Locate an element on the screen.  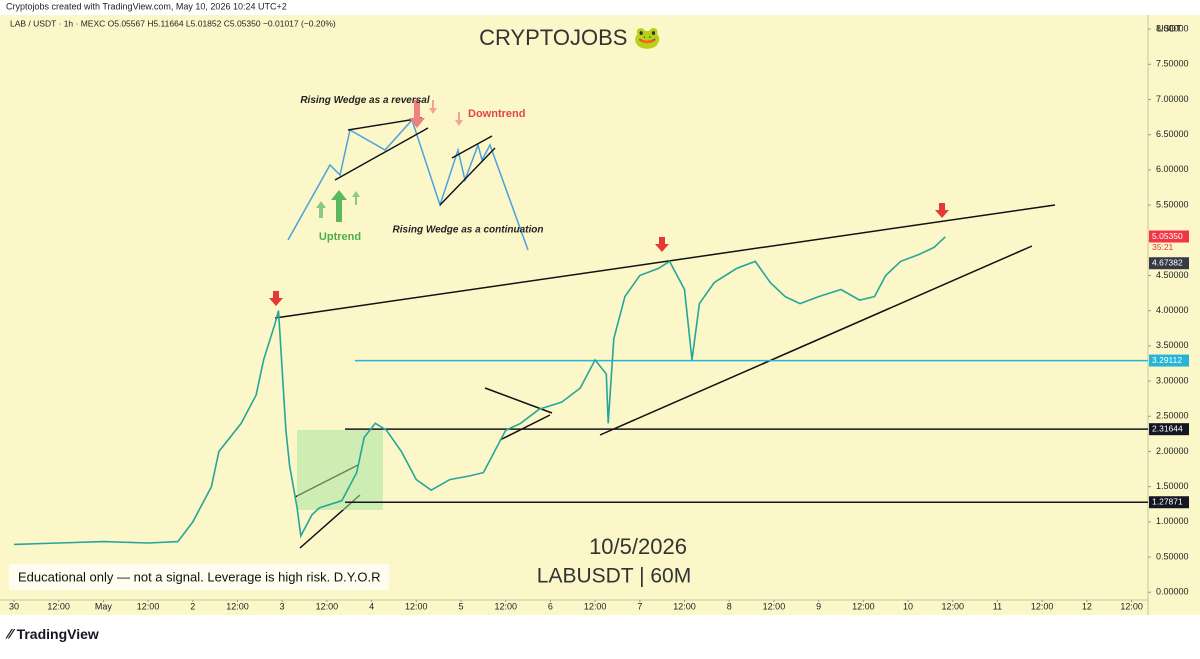
x-tick-label: 7 is located at coordinates (639, 606).